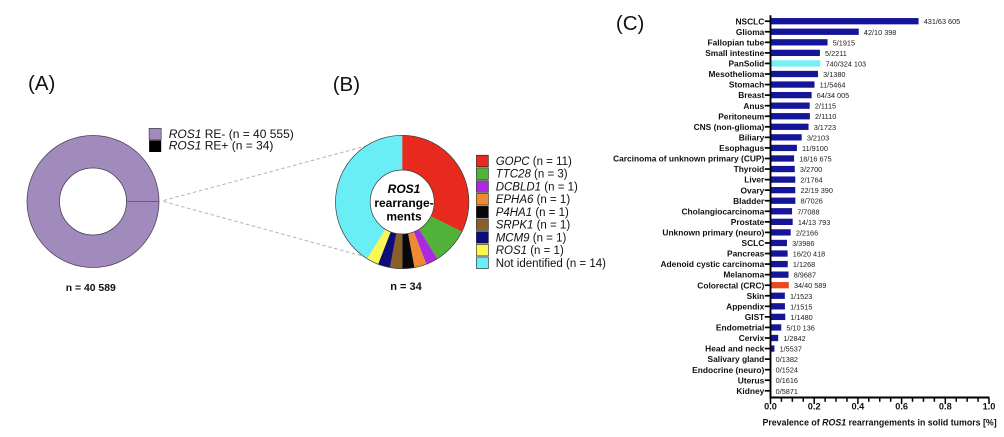 This screenshot has width=1004, height=437. I want to click on svg-text: MCM9 (n = 1), so click(531, 238).